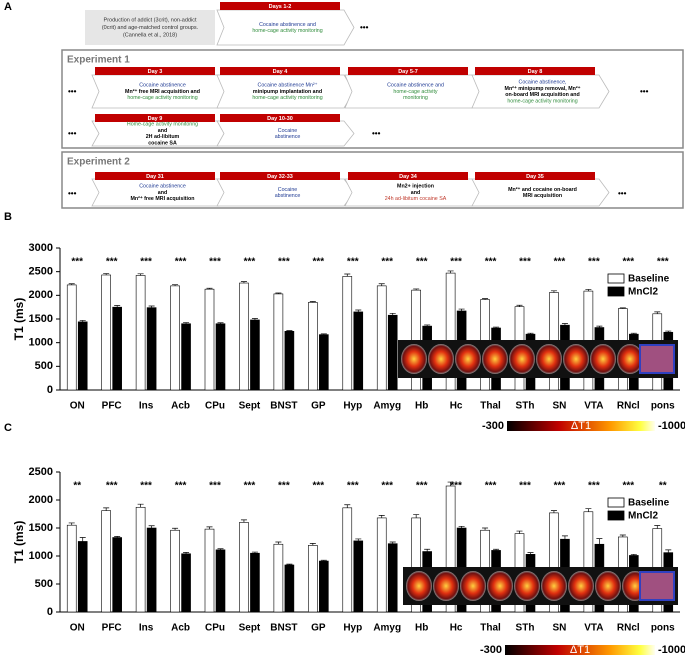  I want to click on step-text: Cocaine abstinence and, so click(415, 86).